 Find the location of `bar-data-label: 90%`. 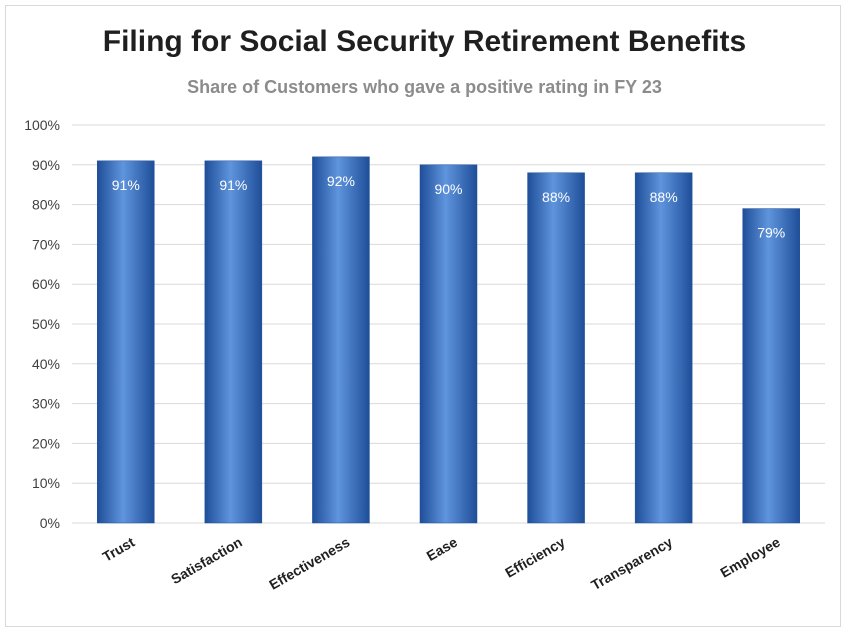

bar-data-label: 90% is located at coordinates (448, 189).